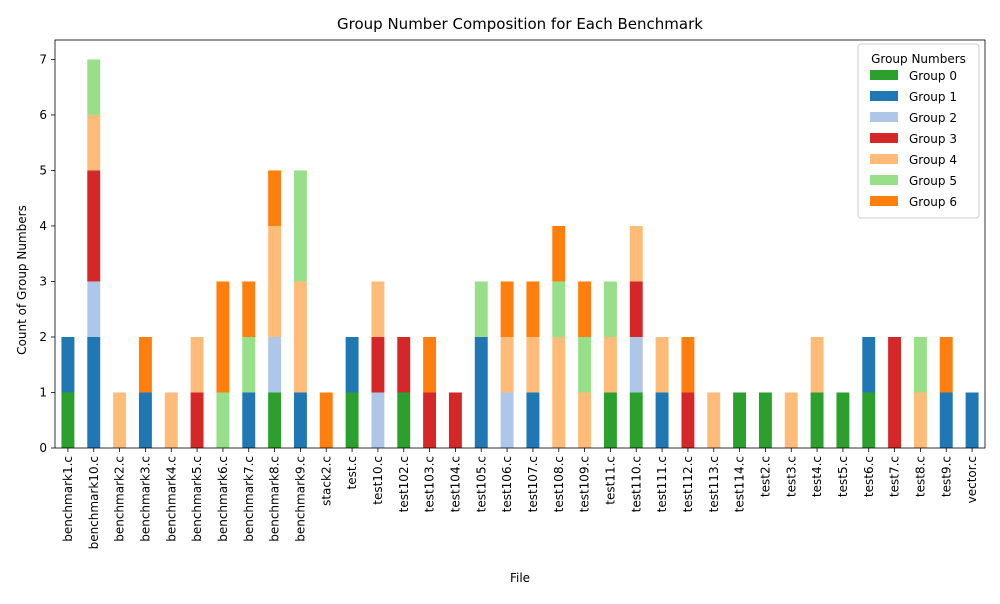 The width and height of the screenshot is (1000, 604). What do you see at coordinates (43, 115) in the screenshot?
I see `y-tick-label: 6` at bounding box center [43, 115].